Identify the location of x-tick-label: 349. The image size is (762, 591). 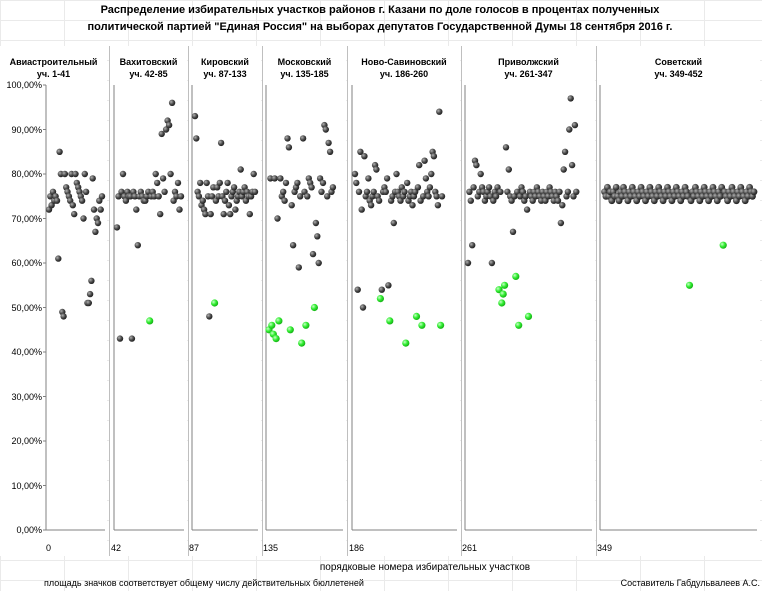
(605, 548).